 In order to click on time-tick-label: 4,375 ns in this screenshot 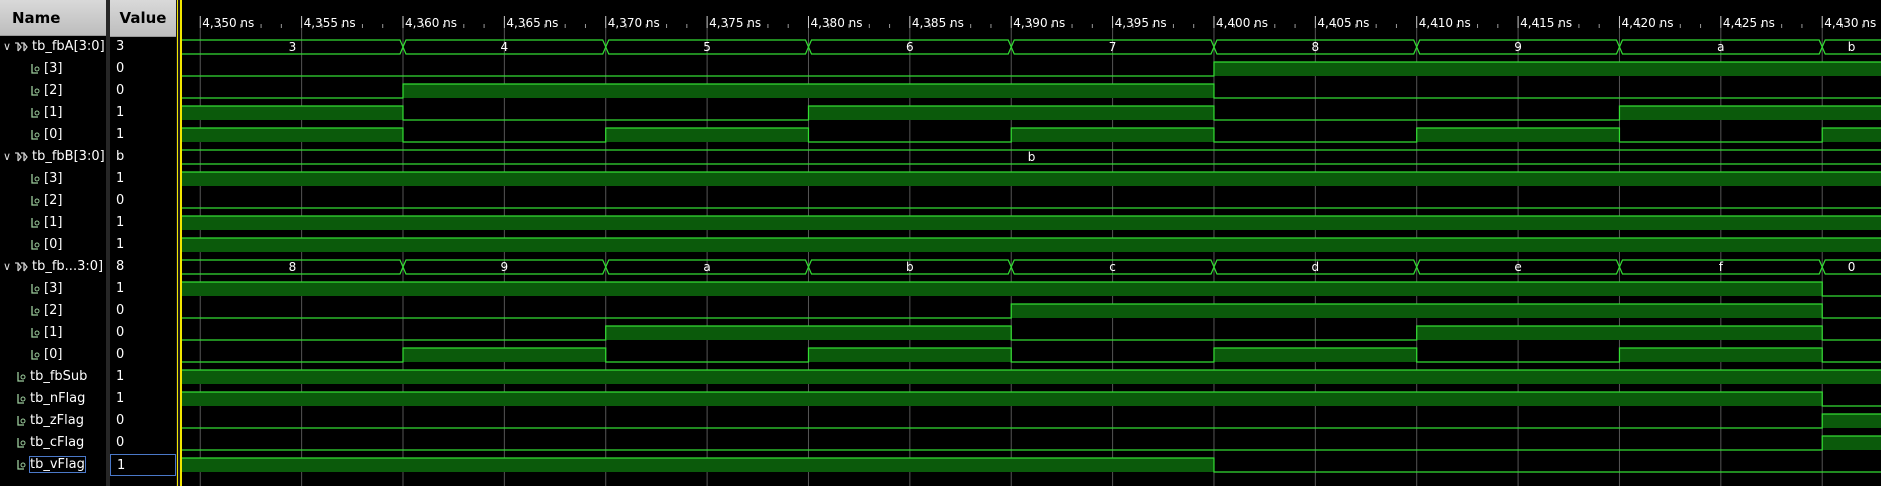, I will do `click(735, 23)`.